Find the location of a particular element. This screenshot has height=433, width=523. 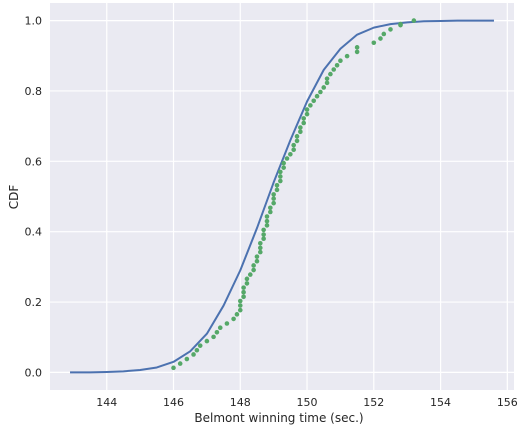

x-tick-label: 152 is located at coordinates (373, 402).